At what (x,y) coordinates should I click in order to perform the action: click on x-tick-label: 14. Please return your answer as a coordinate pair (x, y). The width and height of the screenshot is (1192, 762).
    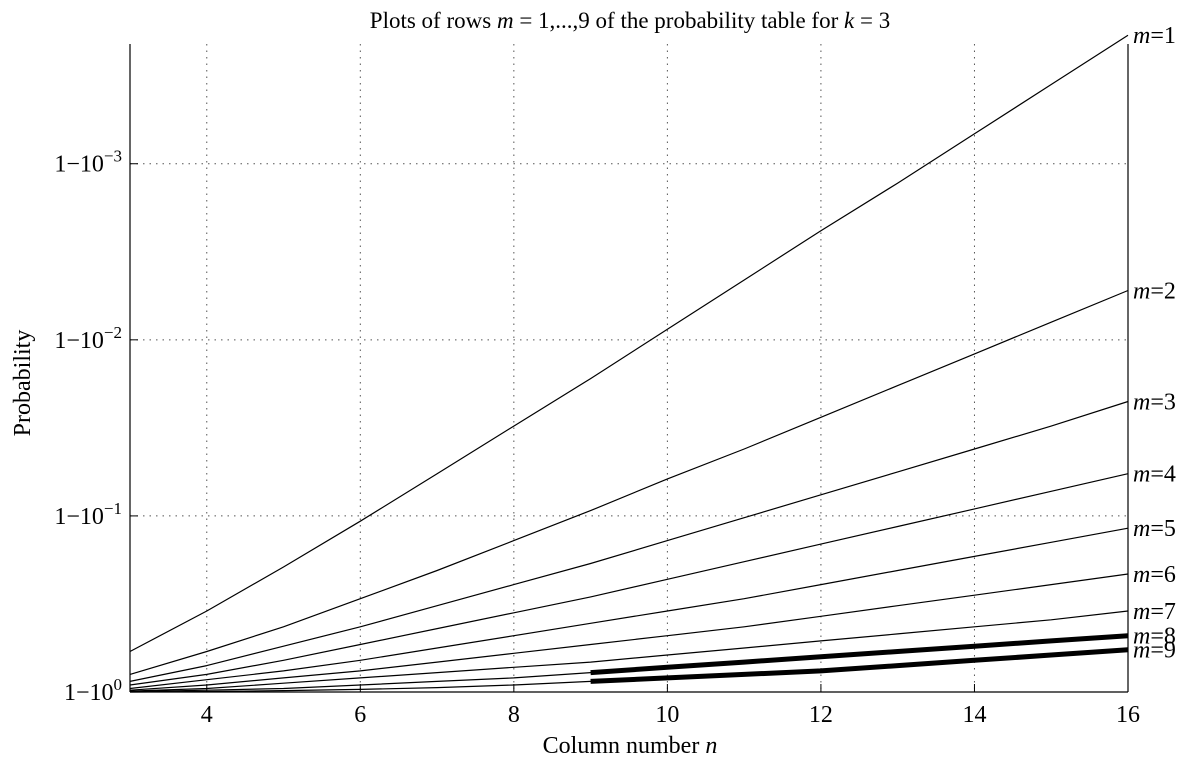
    Looking at the image, I should click on (974, 715).